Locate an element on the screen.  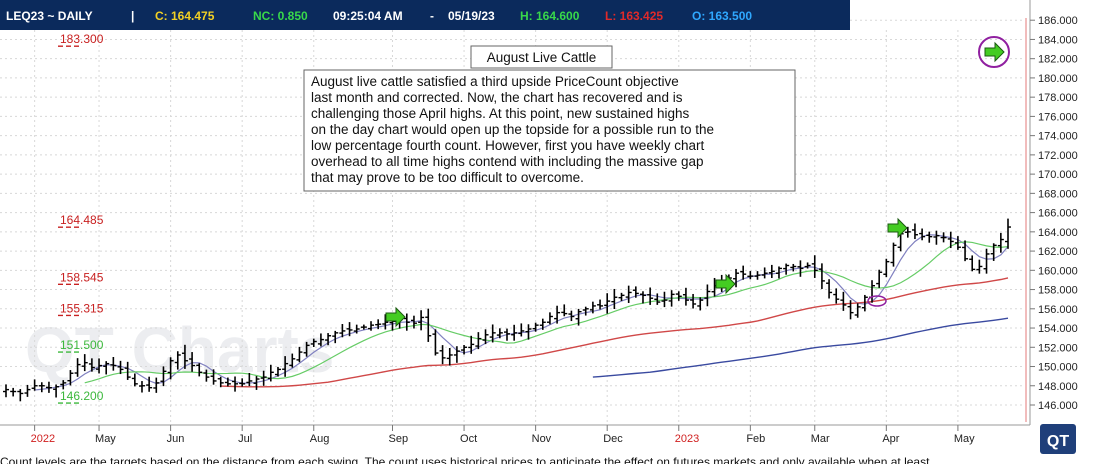
arrow-circle is located at coordinates (994, 52).